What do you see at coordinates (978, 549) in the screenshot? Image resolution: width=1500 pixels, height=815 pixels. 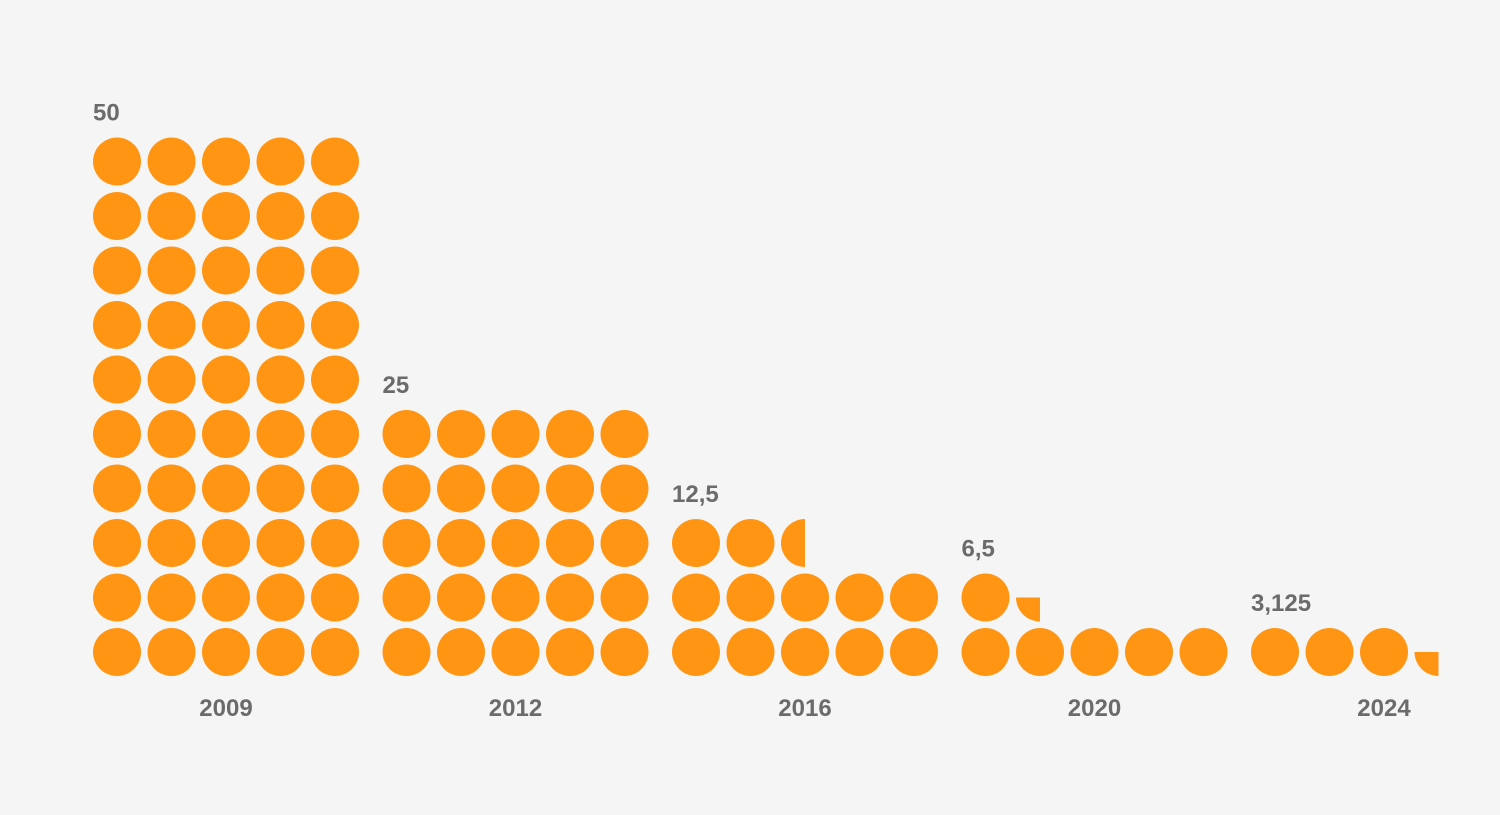 I see `value-label: 6,5` at bounding box center [978, 549].